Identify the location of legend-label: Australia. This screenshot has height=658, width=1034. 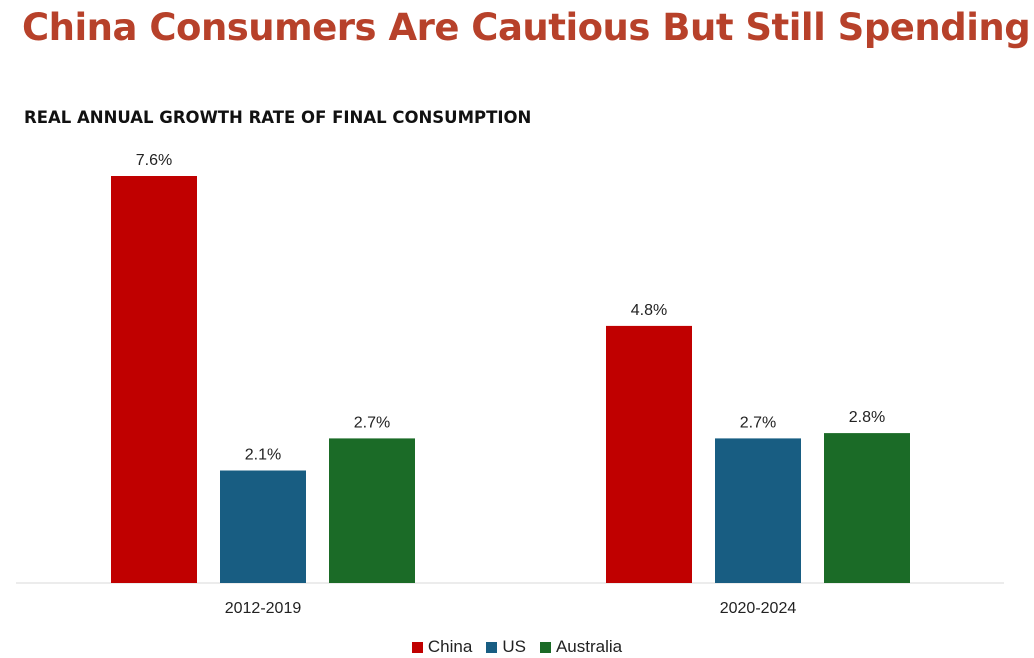
(589, 646).